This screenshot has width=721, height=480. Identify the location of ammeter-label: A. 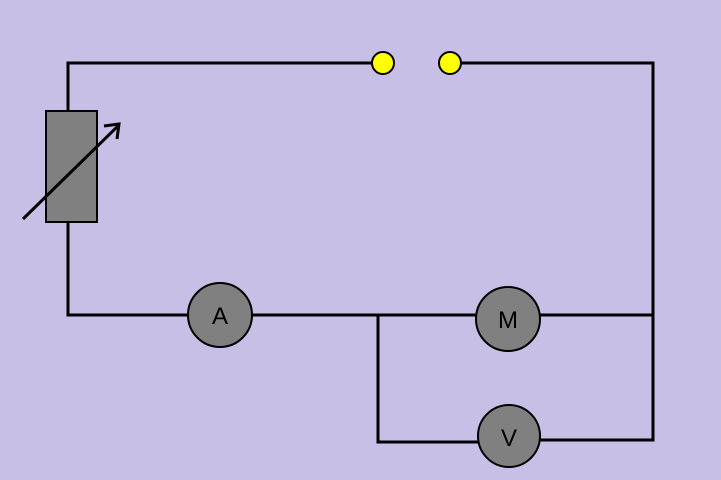
(220, 316).